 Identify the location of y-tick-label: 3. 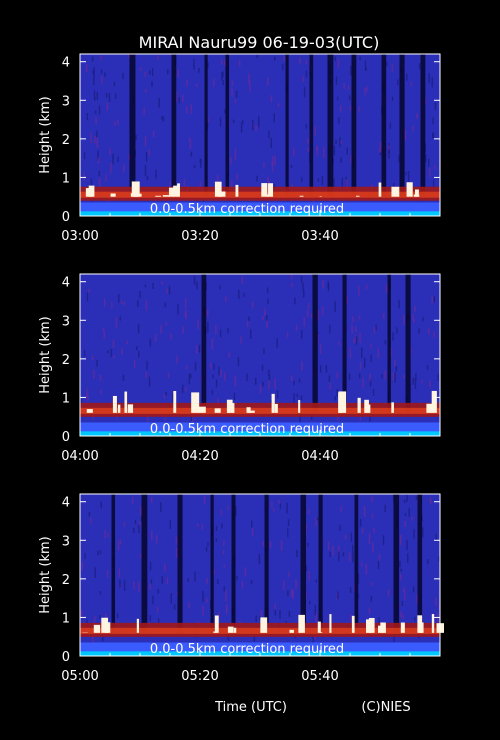
(66, 541).